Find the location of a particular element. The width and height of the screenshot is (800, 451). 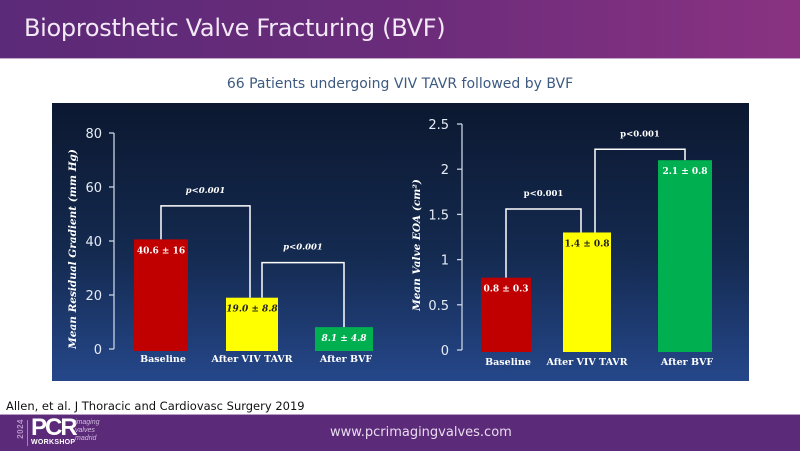

y-tick-label: 2 is located at coordinates (445, 170).